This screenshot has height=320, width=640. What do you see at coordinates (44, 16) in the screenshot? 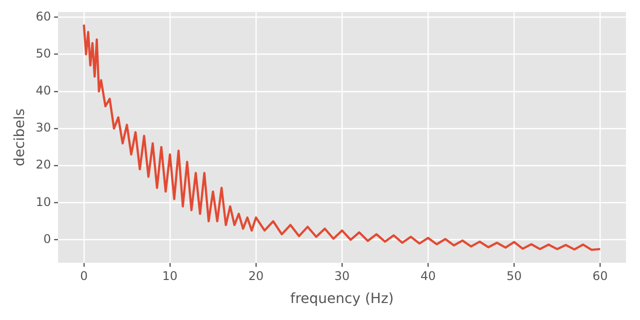
I see `y-tick-label: 60` at bounding box center [44, 16].